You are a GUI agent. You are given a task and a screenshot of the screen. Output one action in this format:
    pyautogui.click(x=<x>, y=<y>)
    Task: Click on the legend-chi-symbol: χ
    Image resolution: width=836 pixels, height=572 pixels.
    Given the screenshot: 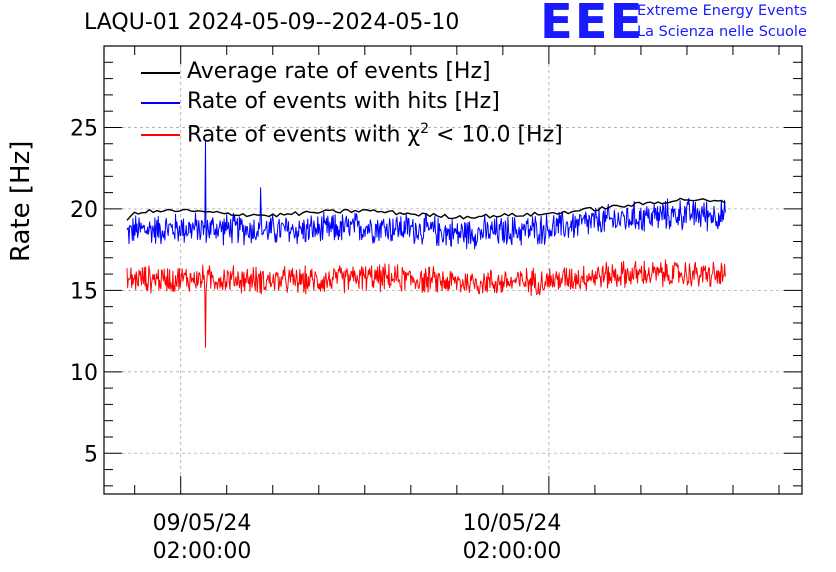 What is the action you would take?
    pyautogui.click(x=414, y=135)
    